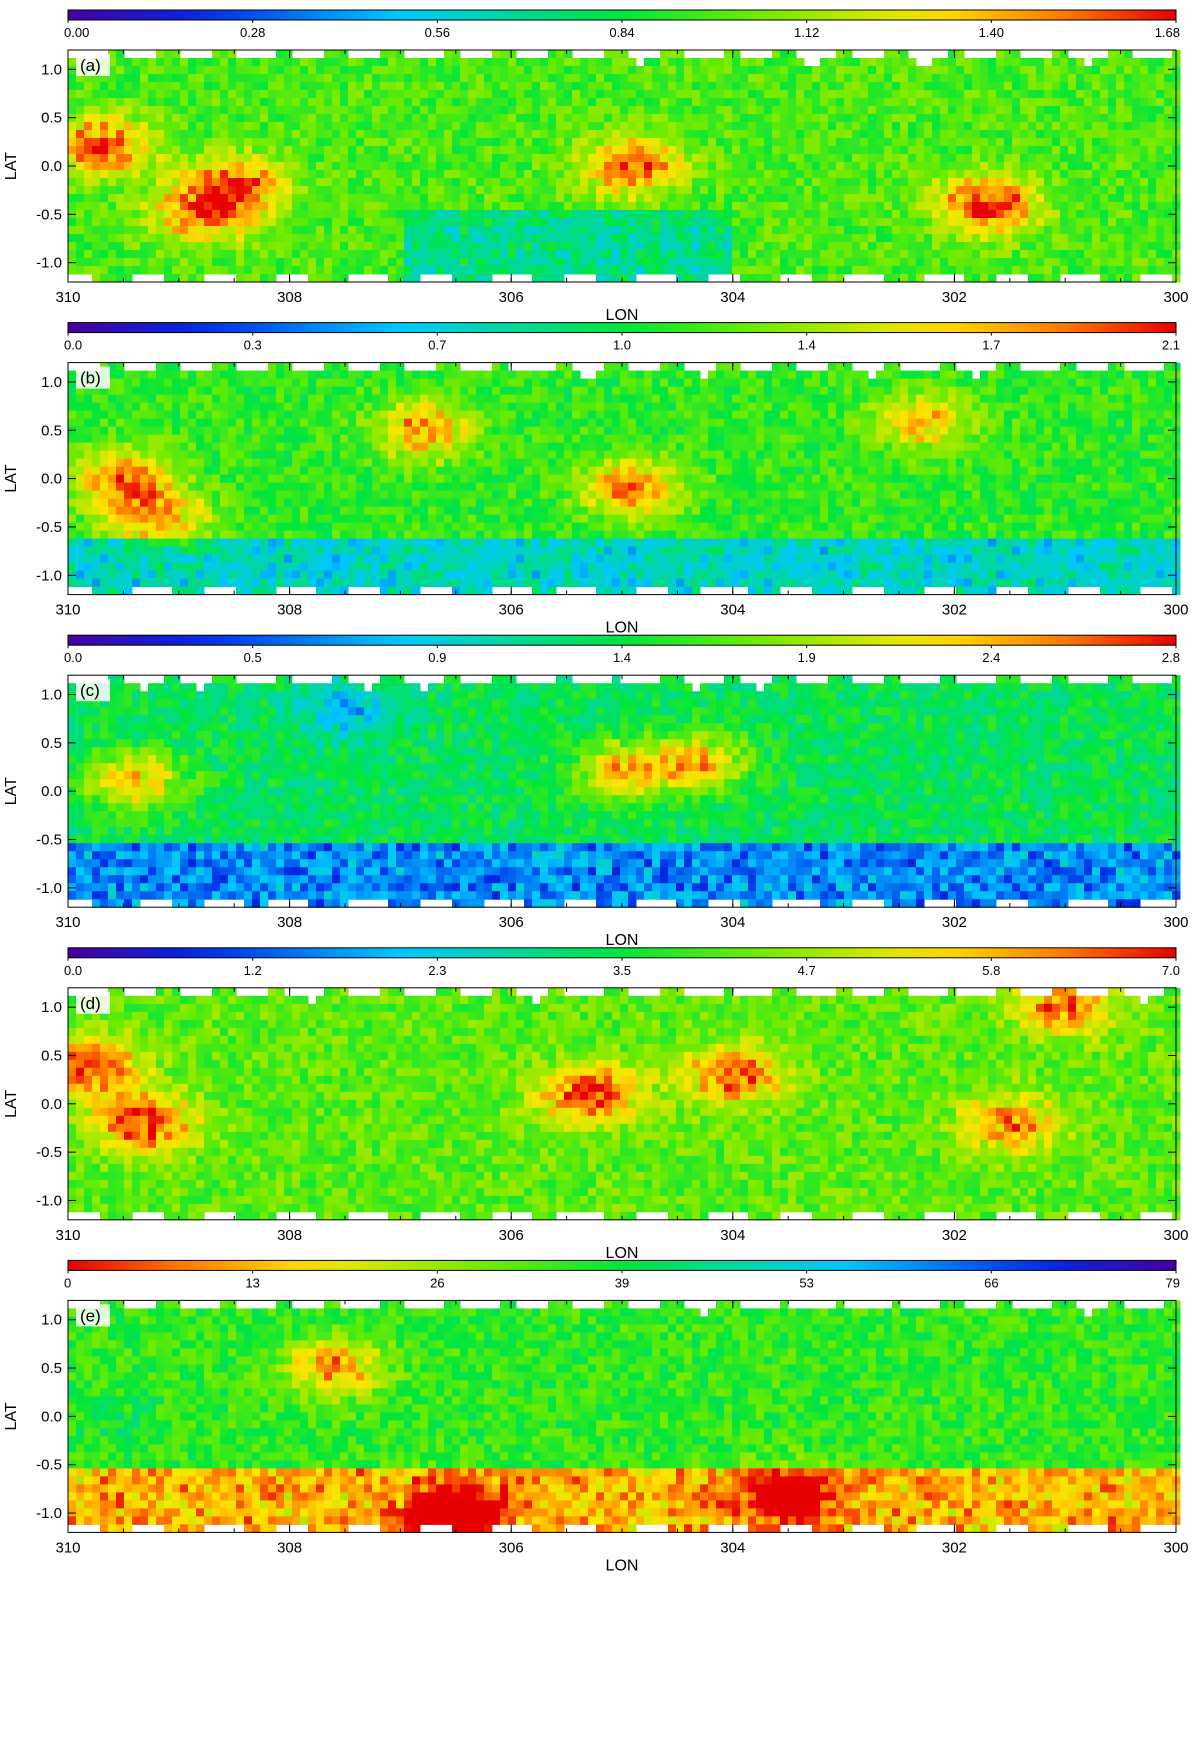 This screenshot has width=1200, height=1754. I want to click on colorbar-tick-label: 2.4, so click(991, 657).